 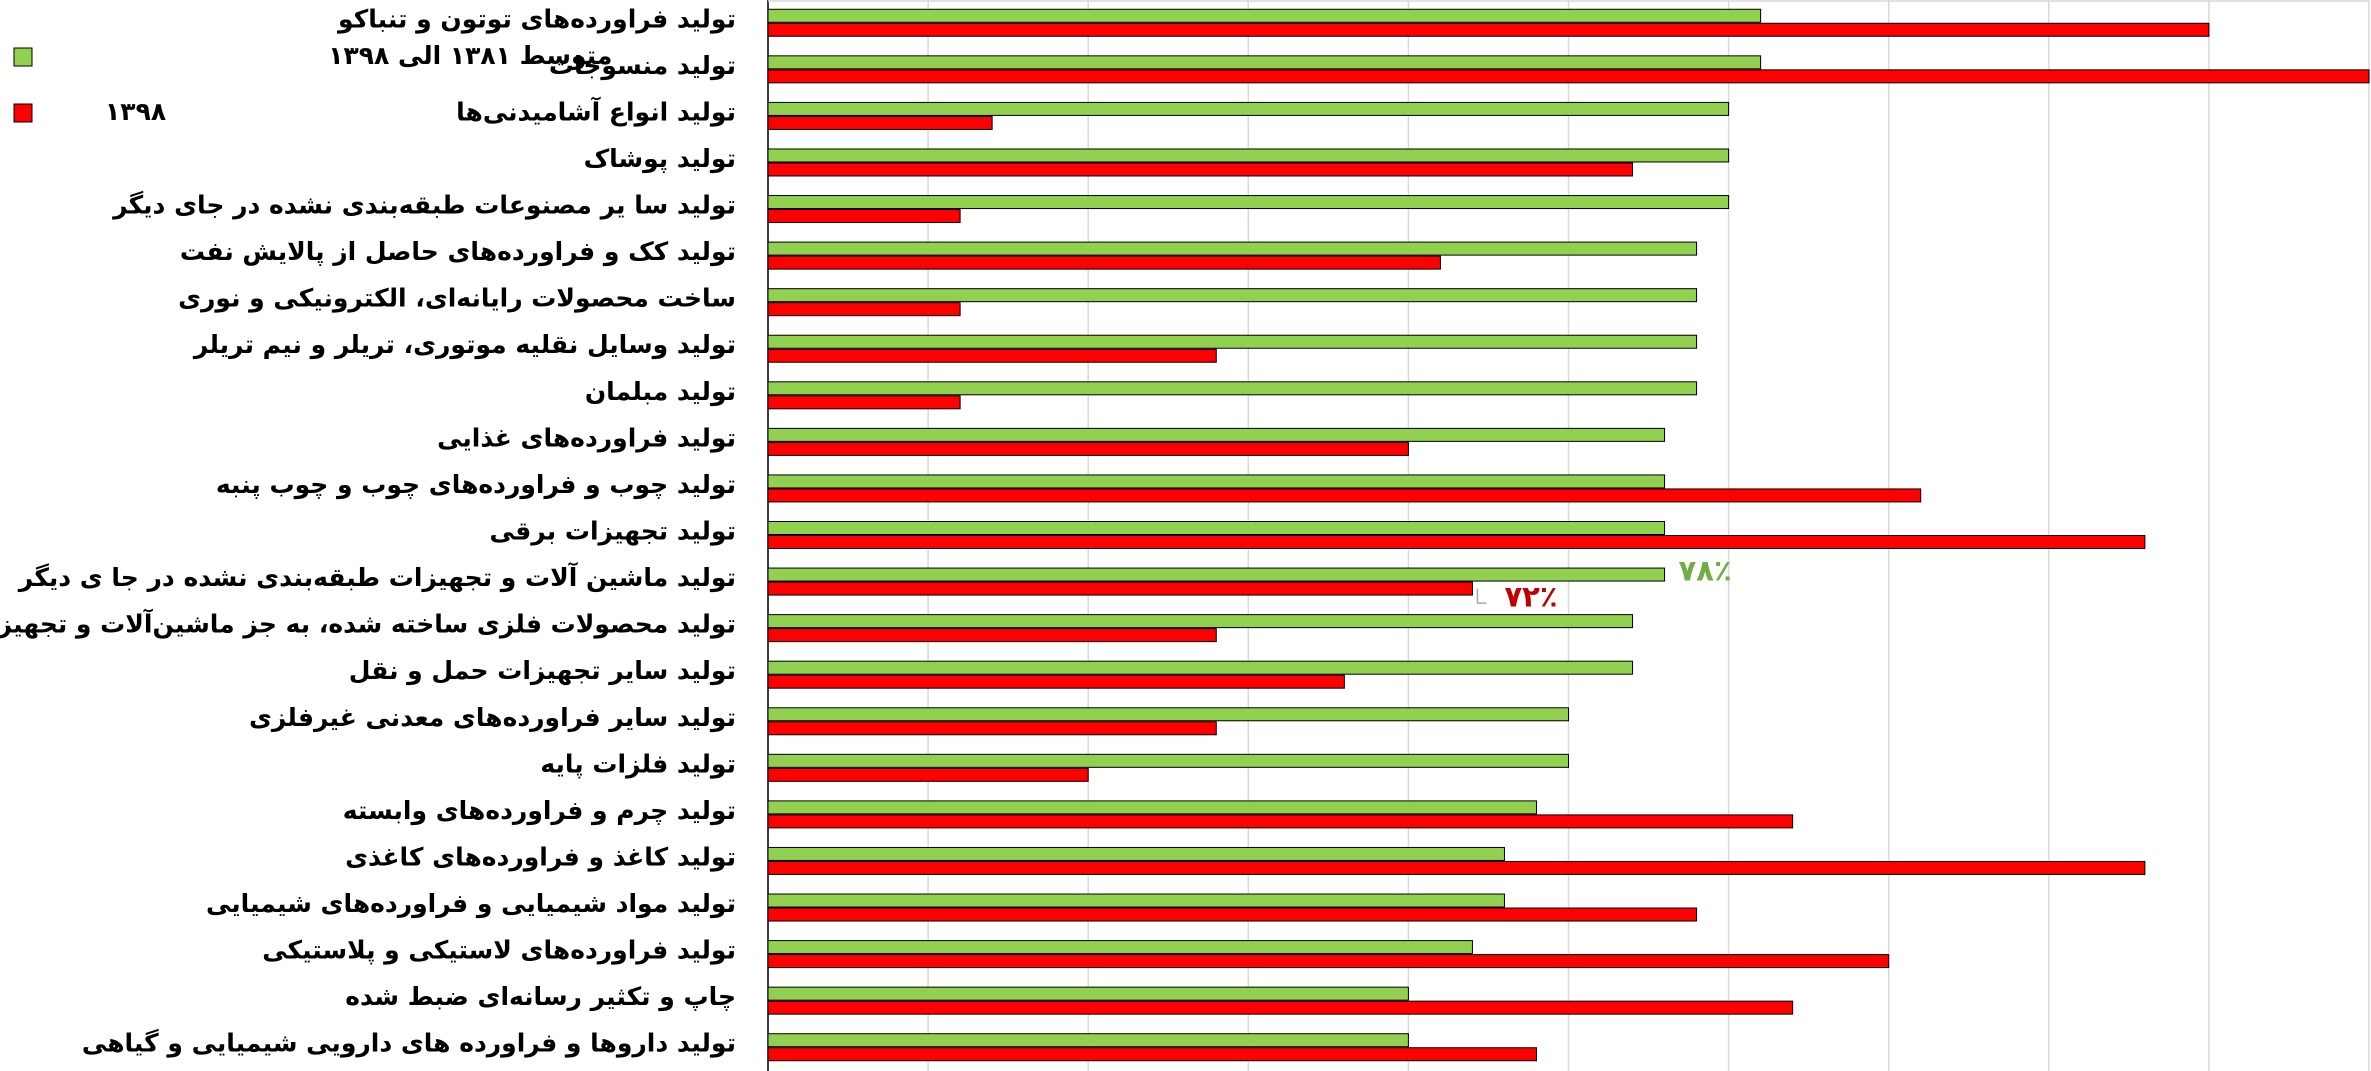 I want to click on category-label: تولید مبلمان, so click(x=660, y=392).